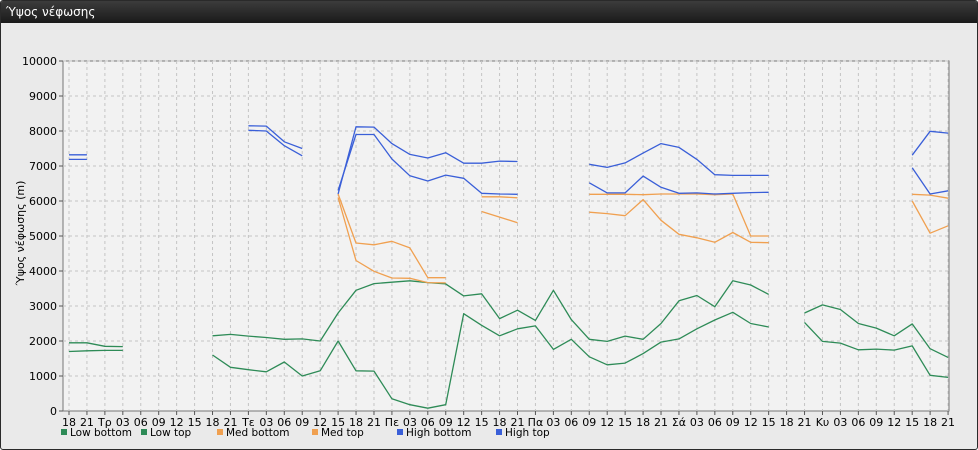 The image size is (978, 450). Describe the element at coordinates (392, 422) in the screenshot. I see `x-tick-label-18: Πε` at that location.